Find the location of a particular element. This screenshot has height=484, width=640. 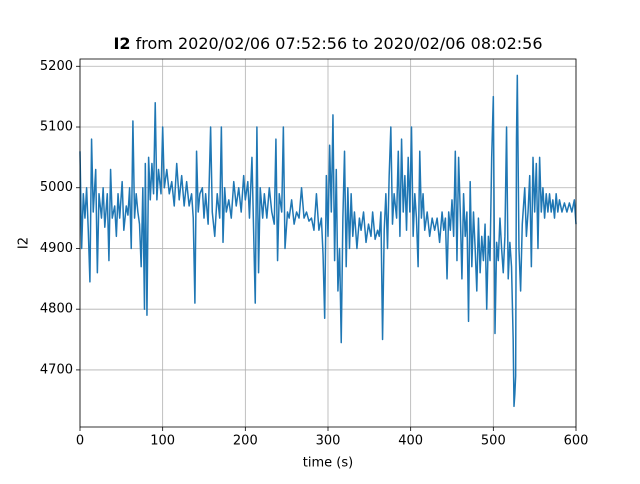

y-axis-label: I2 is located at coordinates (24, 243).